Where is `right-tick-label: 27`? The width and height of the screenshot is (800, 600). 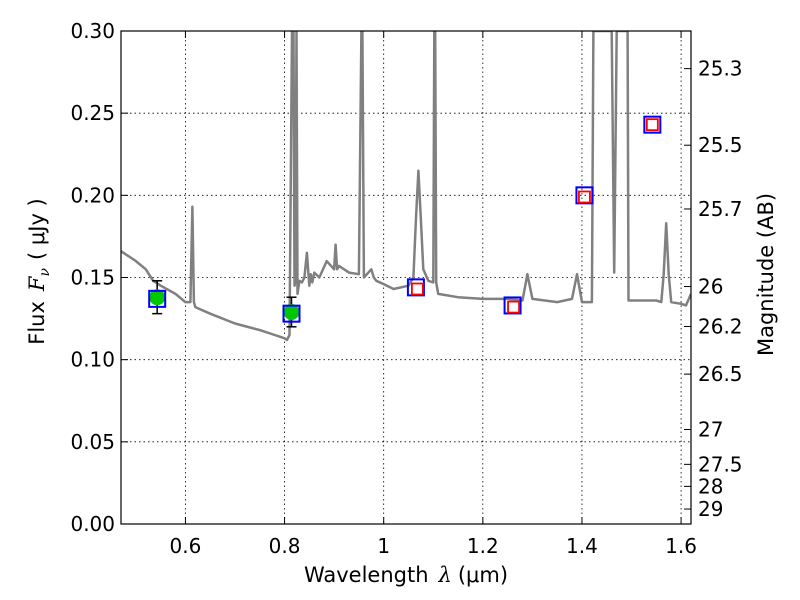
right-tick-label: 27 is located at coordinates (710, 430).